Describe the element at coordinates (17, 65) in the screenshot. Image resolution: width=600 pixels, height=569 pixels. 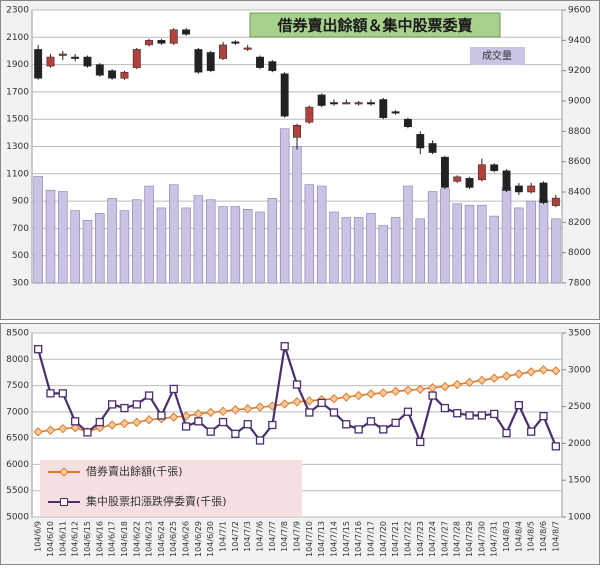
I see `y-tick-label: 1900` at that location.